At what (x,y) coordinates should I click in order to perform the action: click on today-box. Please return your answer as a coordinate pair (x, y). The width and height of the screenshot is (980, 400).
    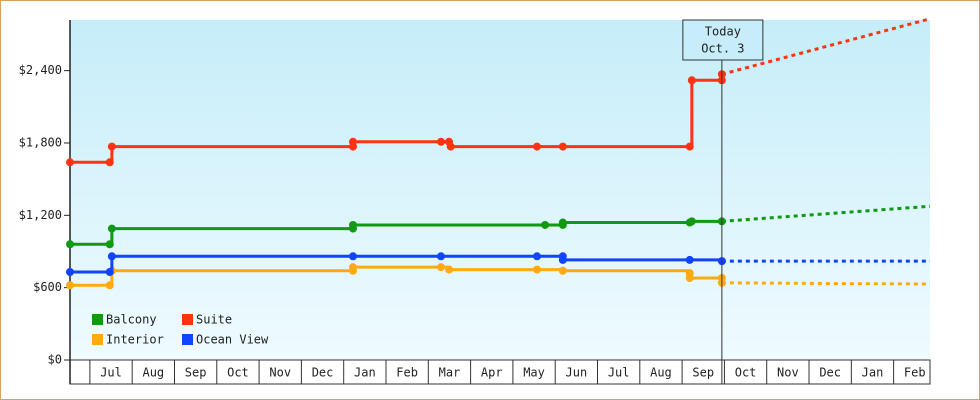
    Looking at the image, I should click on (723, 40).